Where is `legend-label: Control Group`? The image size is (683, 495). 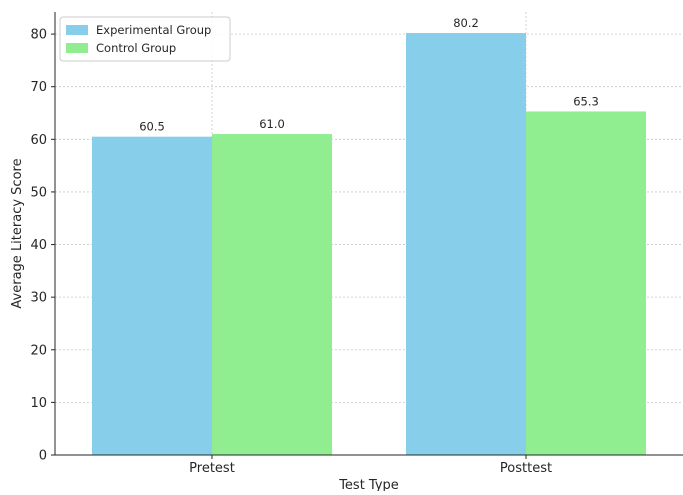
legend-label: Control Group is located at coordinates (136, 48).